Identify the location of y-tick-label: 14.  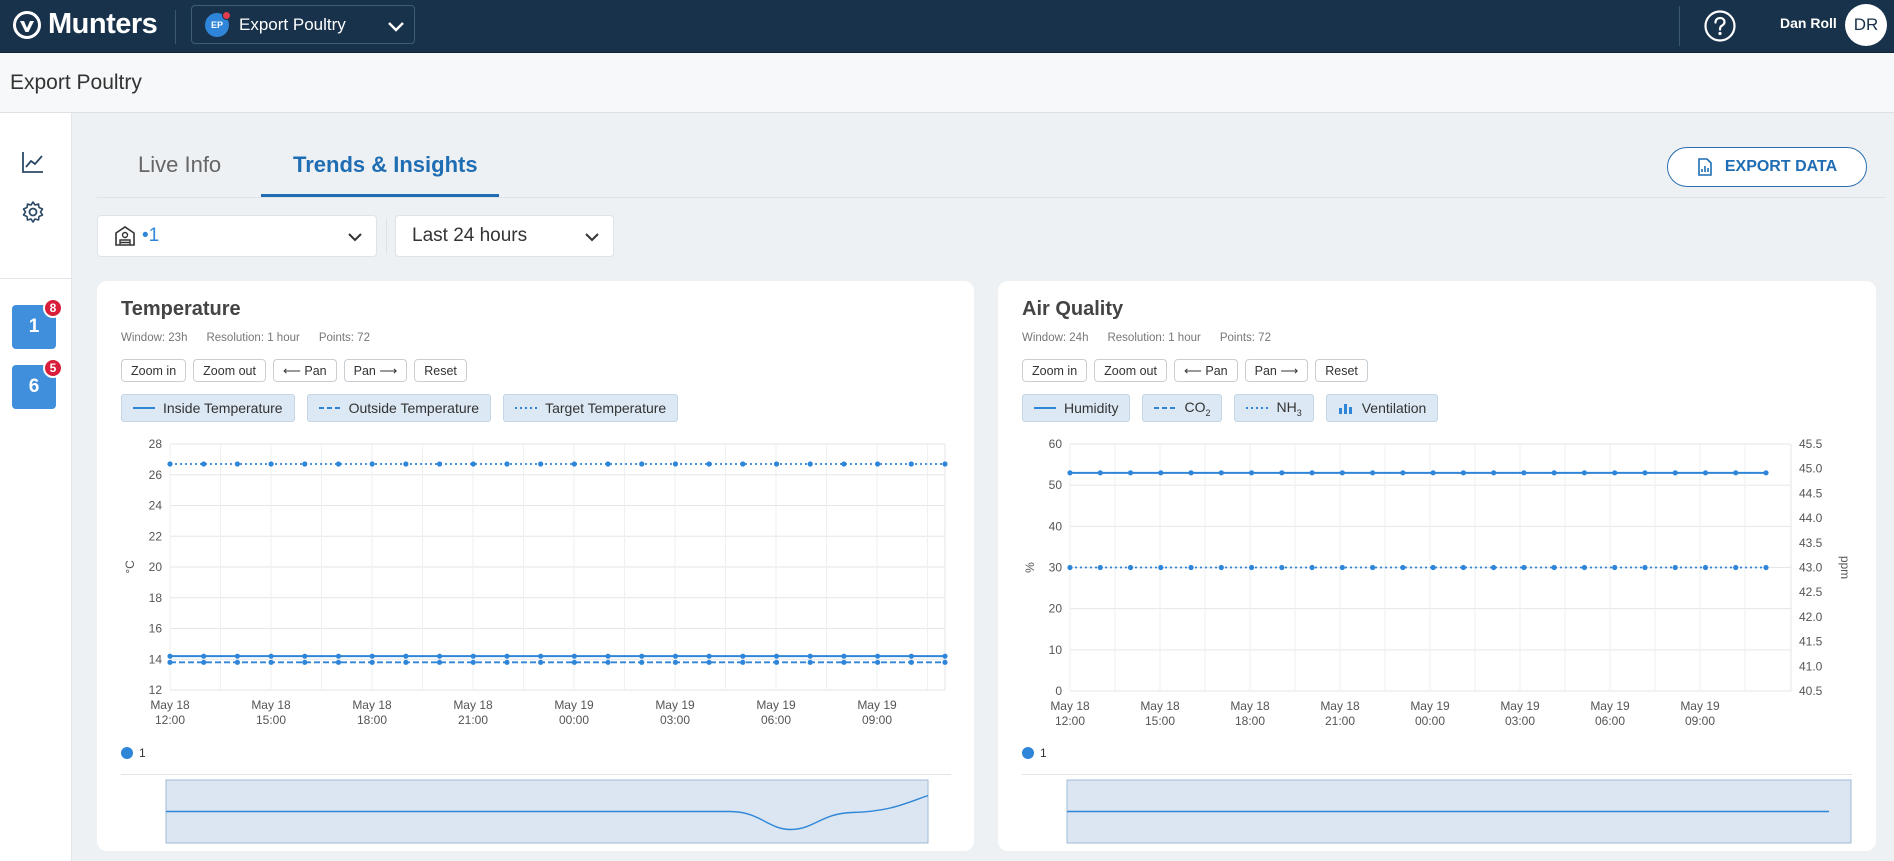
(156, 659).